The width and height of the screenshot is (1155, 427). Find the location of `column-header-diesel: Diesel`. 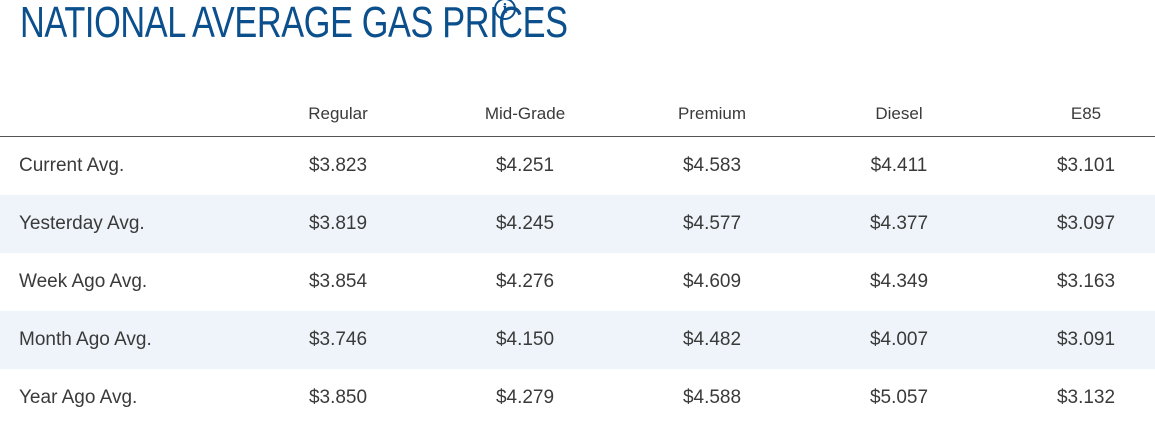

column-header-diesel: Diesel is located at coordinates (899, 113).